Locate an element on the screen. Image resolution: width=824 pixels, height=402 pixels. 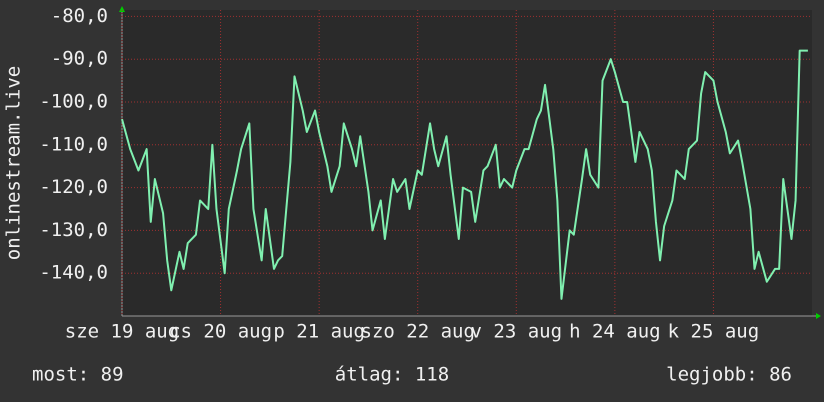
y-tick-label: -120,0 is located at coordinates (73, 187).